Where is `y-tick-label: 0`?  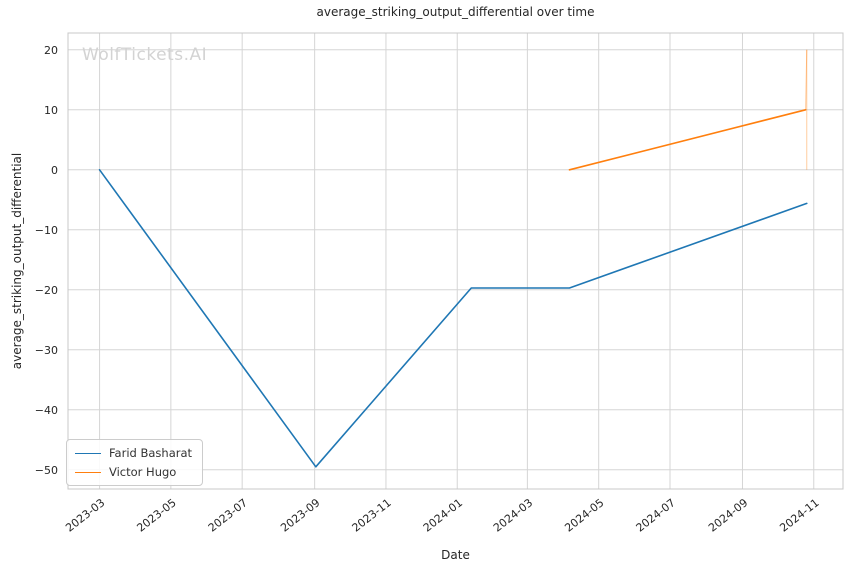 y-tick-label: 0 is located at coordinates (54, 170).